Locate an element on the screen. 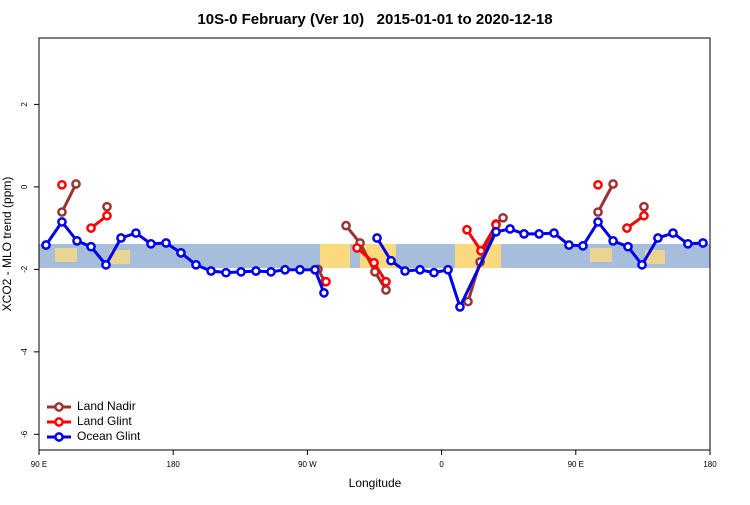 The image size is (750, 505). y-tick-label: -2 is located at coordinates (24, 269).